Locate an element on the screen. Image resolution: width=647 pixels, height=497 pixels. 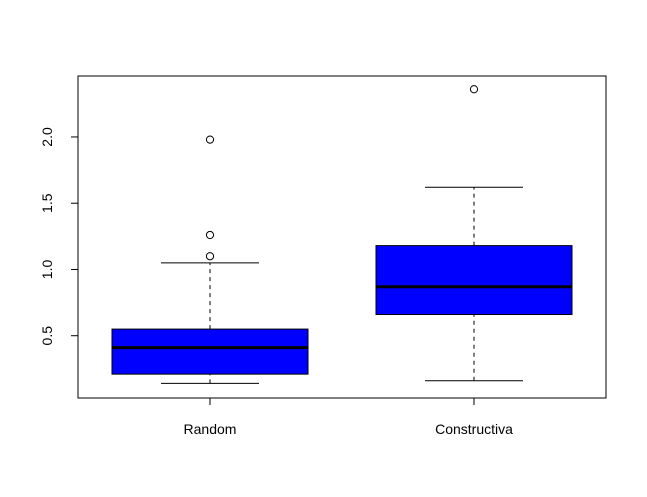
x-axis: Random Constructiva is located at coordinates (348, 417).